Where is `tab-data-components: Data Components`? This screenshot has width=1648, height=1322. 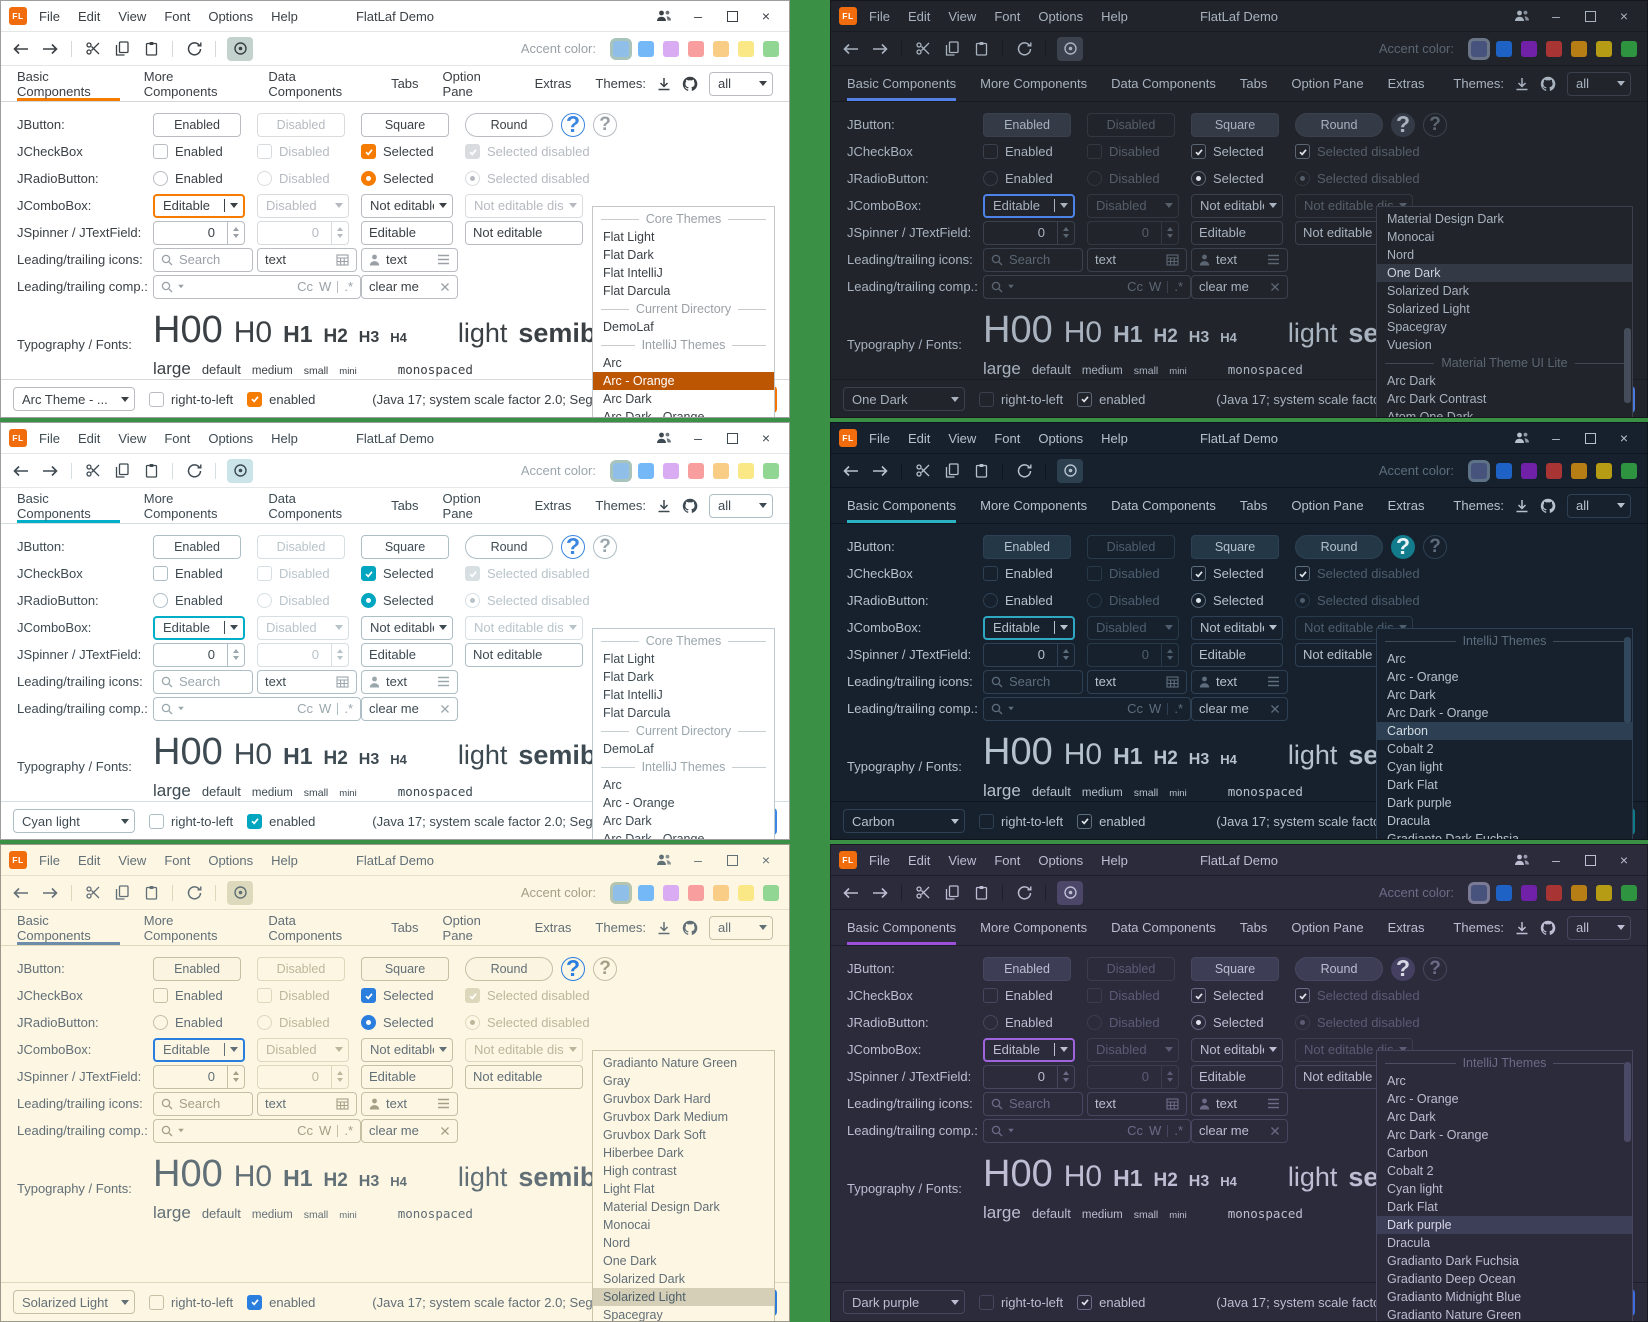
tab-data-components: Data Components is located at coordinates (1163, 505).